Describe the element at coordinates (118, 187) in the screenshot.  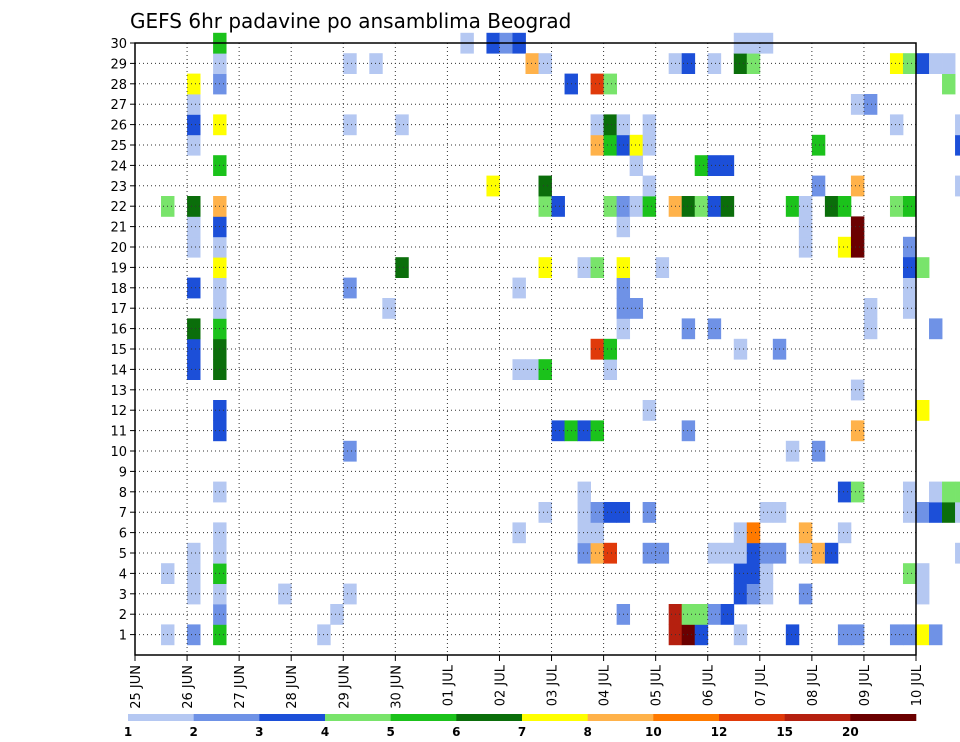
I see `y-tick-label: 23` at that location.